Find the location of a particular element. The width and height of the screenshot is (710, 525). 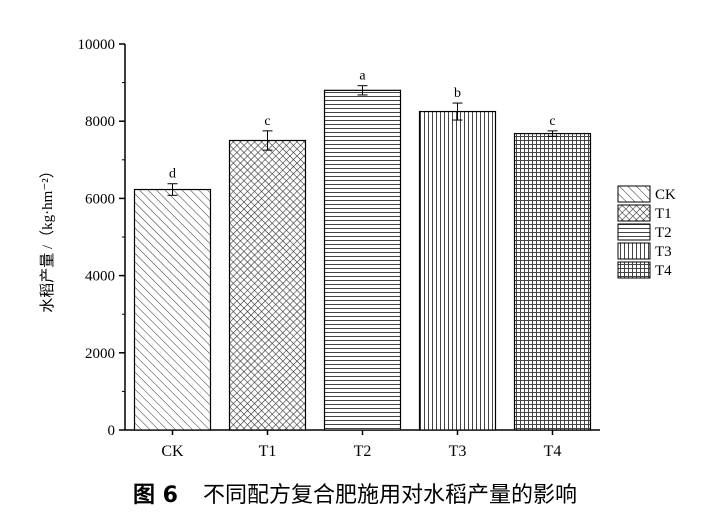

significance-label: a is located at coordinates (362, 76).